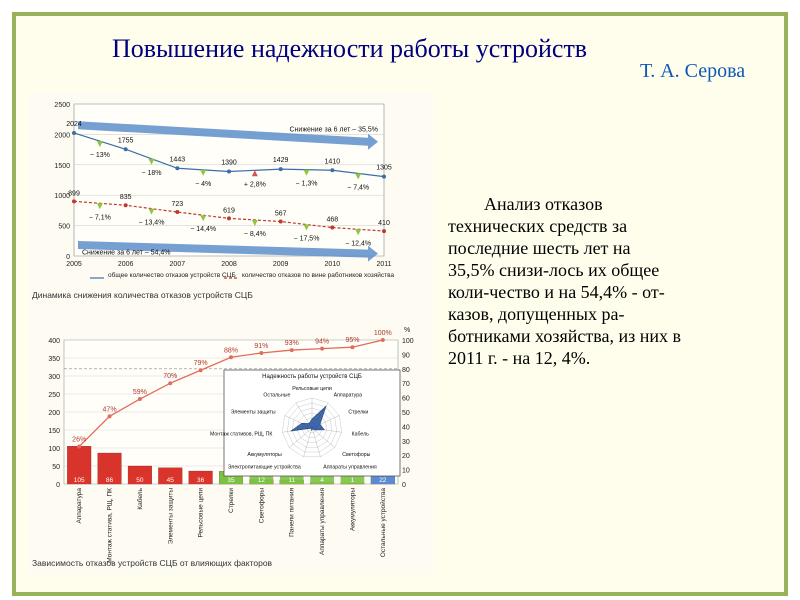  What do you see at coordinates (406, 355) in the screenshot?
I see `y2-tick-label: 90` at bounding box center [406, 355].